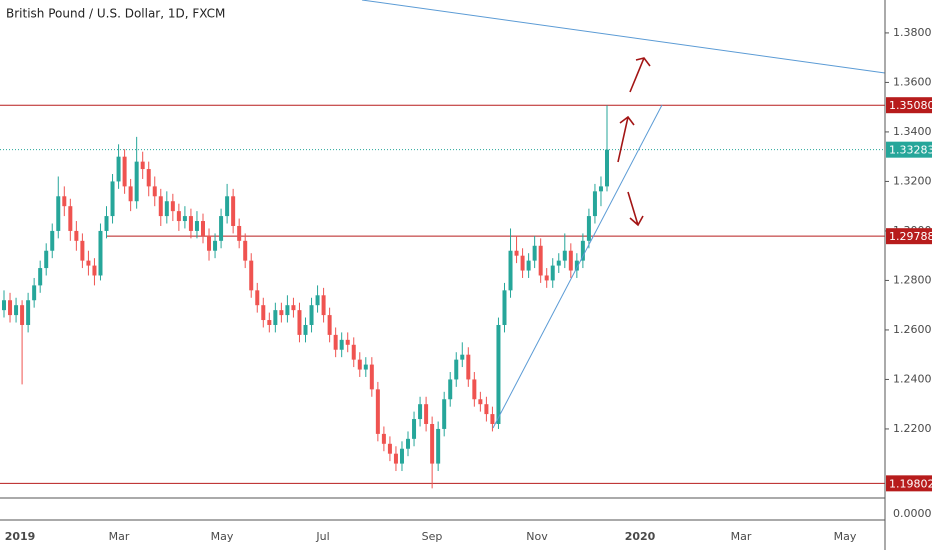  Describe the element at coordinates (912, 329) in the screenshot. I see `y-tick-label: 1.26000` at that location.